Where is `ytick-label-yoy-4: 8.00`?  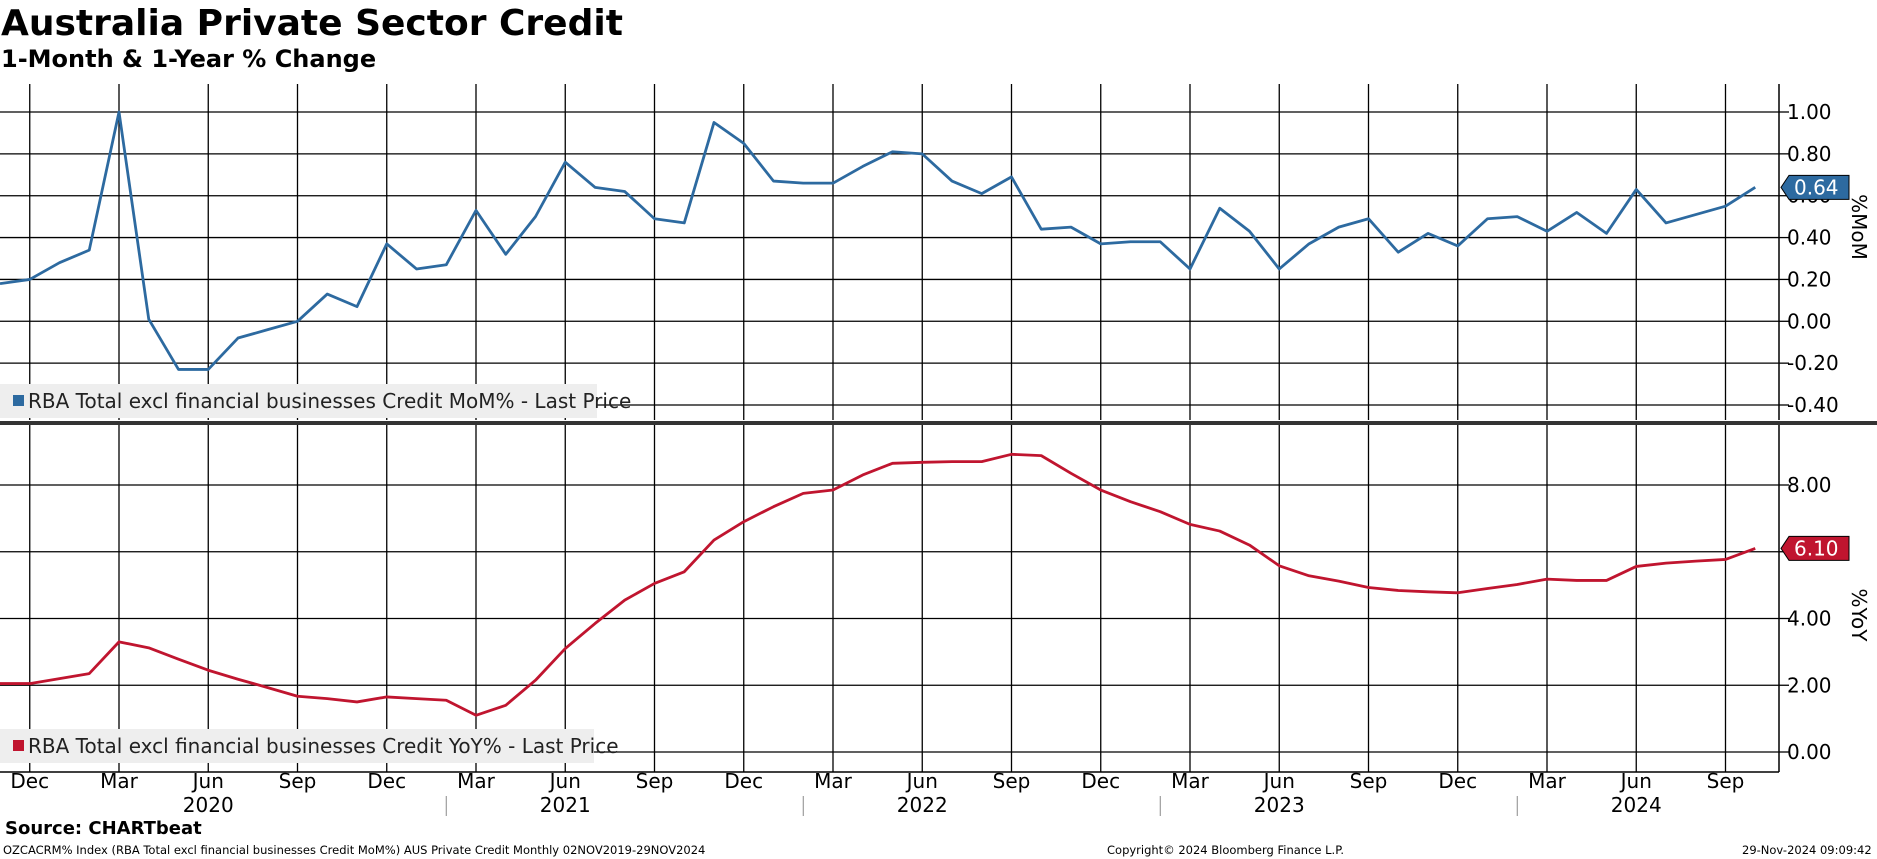
ytick-label-yoy-4: 8.00 is located at coordinates (1809, 485).